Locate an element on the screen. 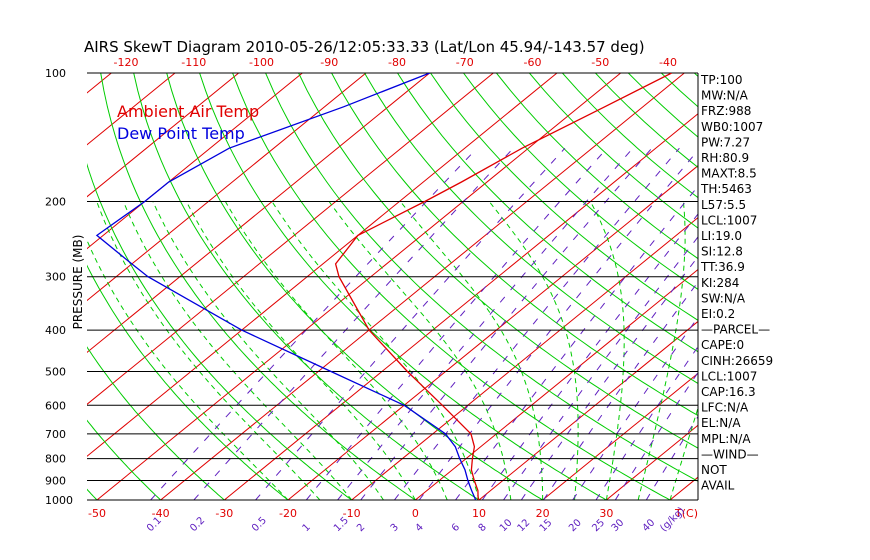 The width and height of the screenshot is (870, 560). bottom-temp-tick-label: 0 is located at coordinates (415, 513).